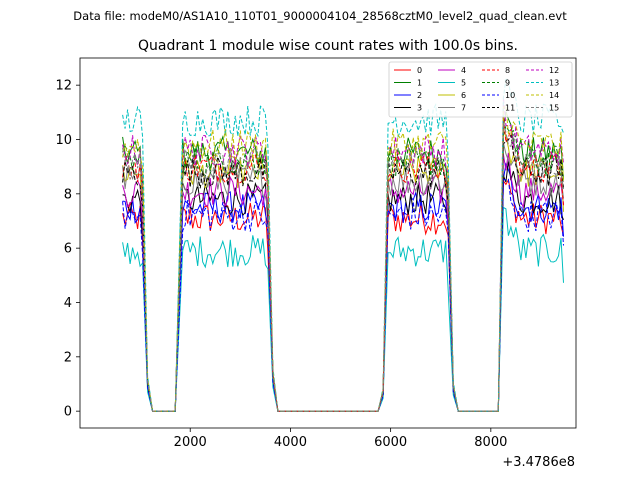 The height and width of the screenshot is (480, 640). I want to click on legend-box, so click(480, 89).